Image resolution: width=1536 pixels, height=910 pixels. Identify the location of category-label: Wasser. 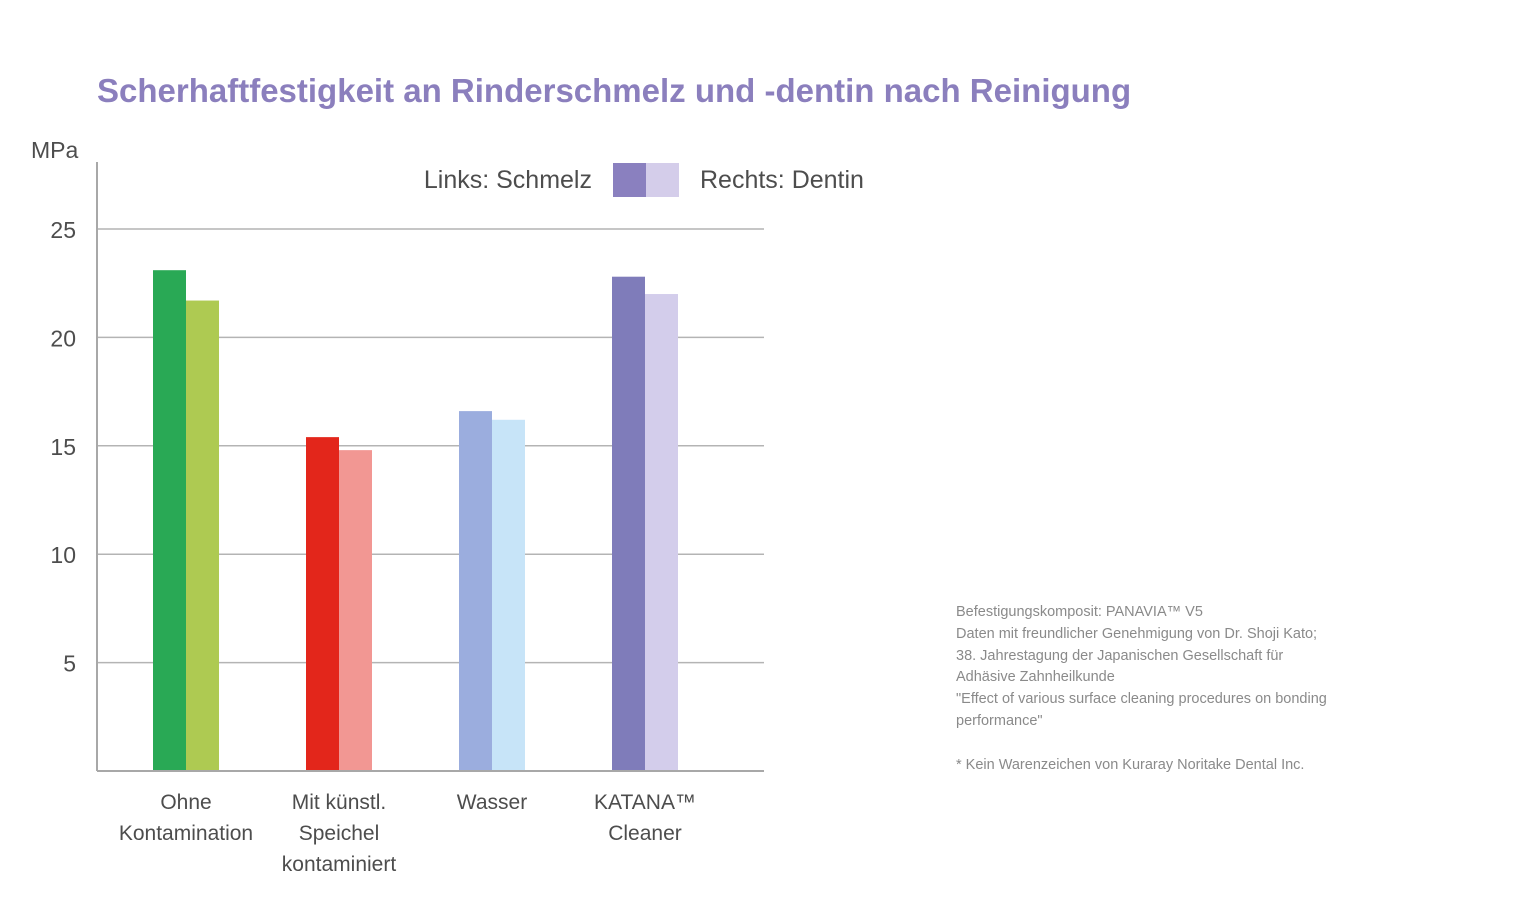
(492, 802).